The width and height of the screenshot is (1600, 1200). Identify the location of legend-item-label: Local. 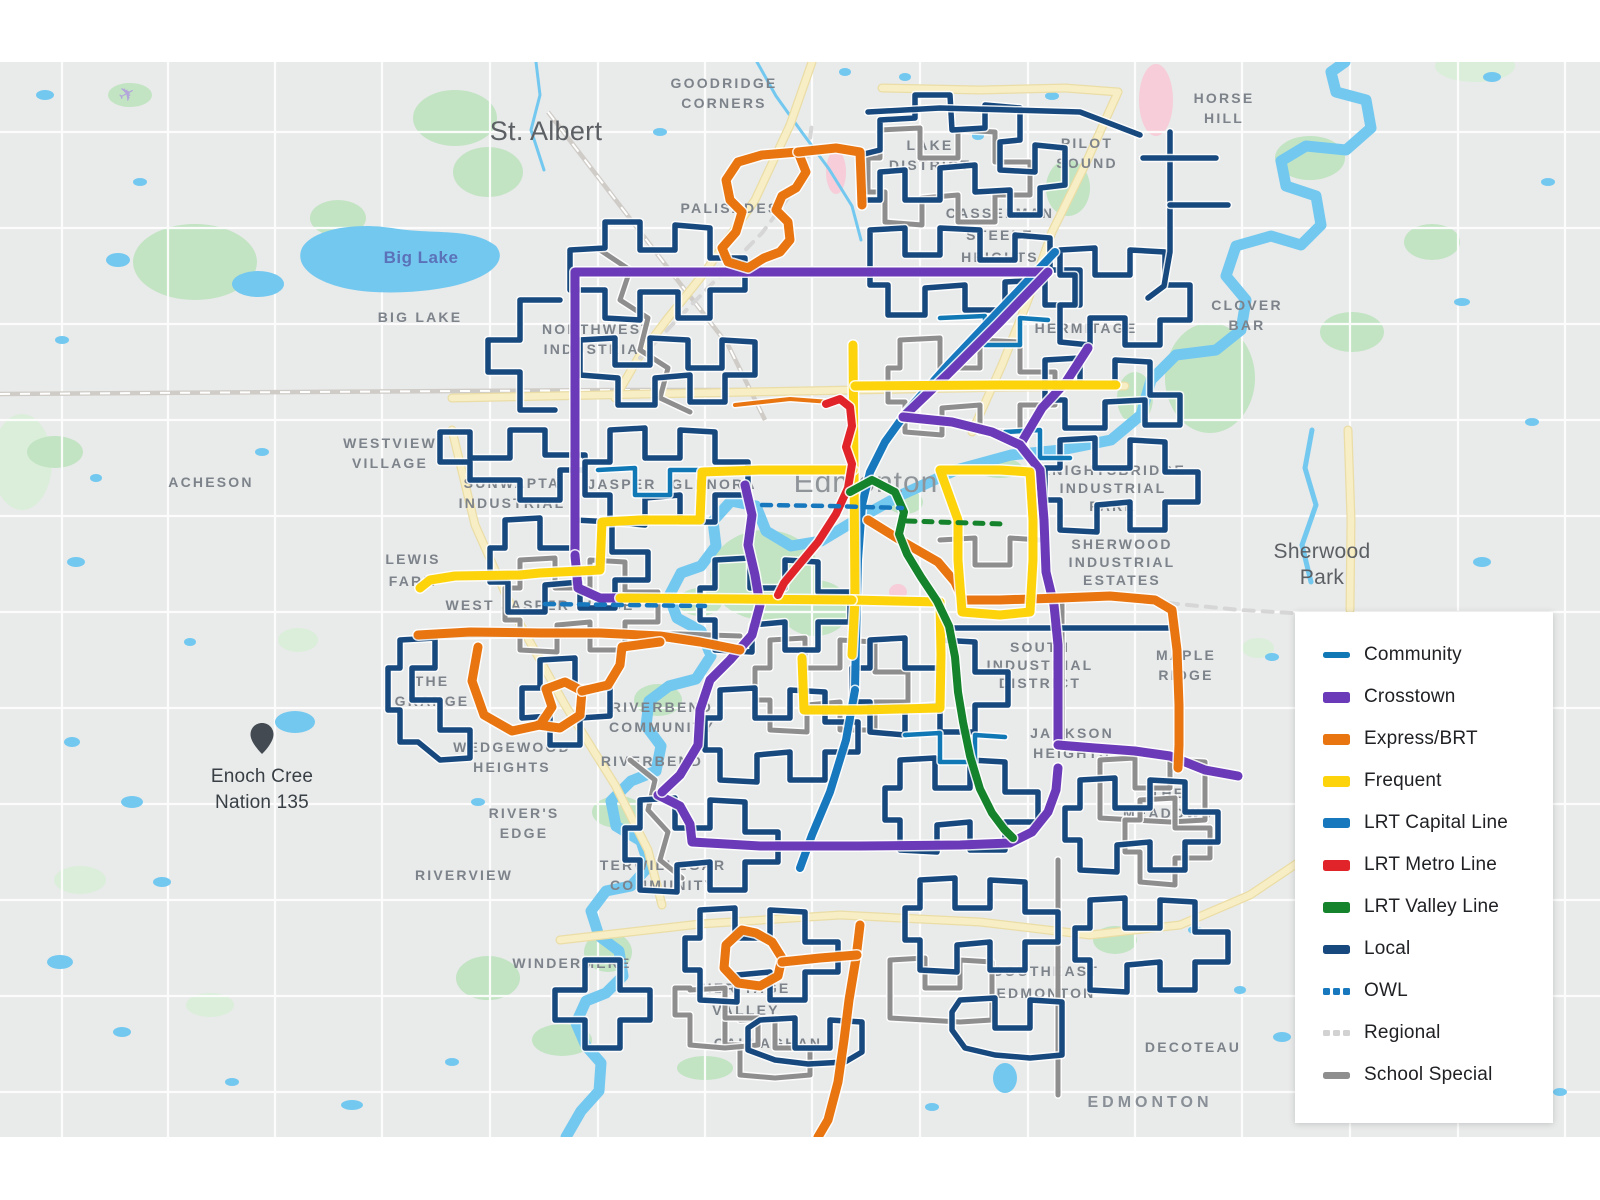
(1387, 948).